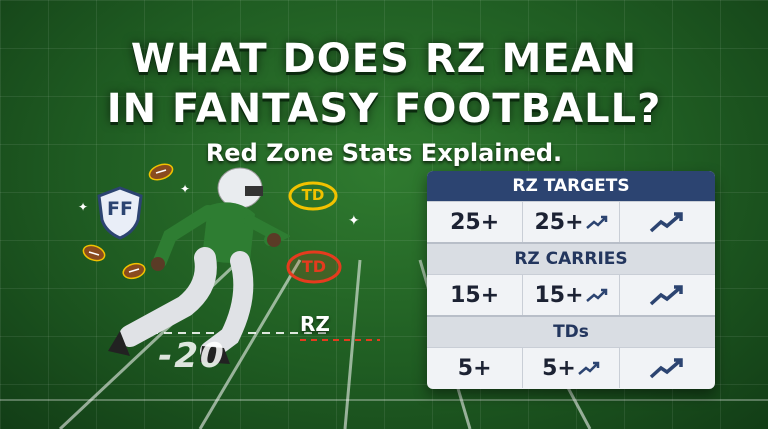 The height and width of the screenshot is (429, 768). I want to click on stats-row: 25+ 25+, so click(571, 221).